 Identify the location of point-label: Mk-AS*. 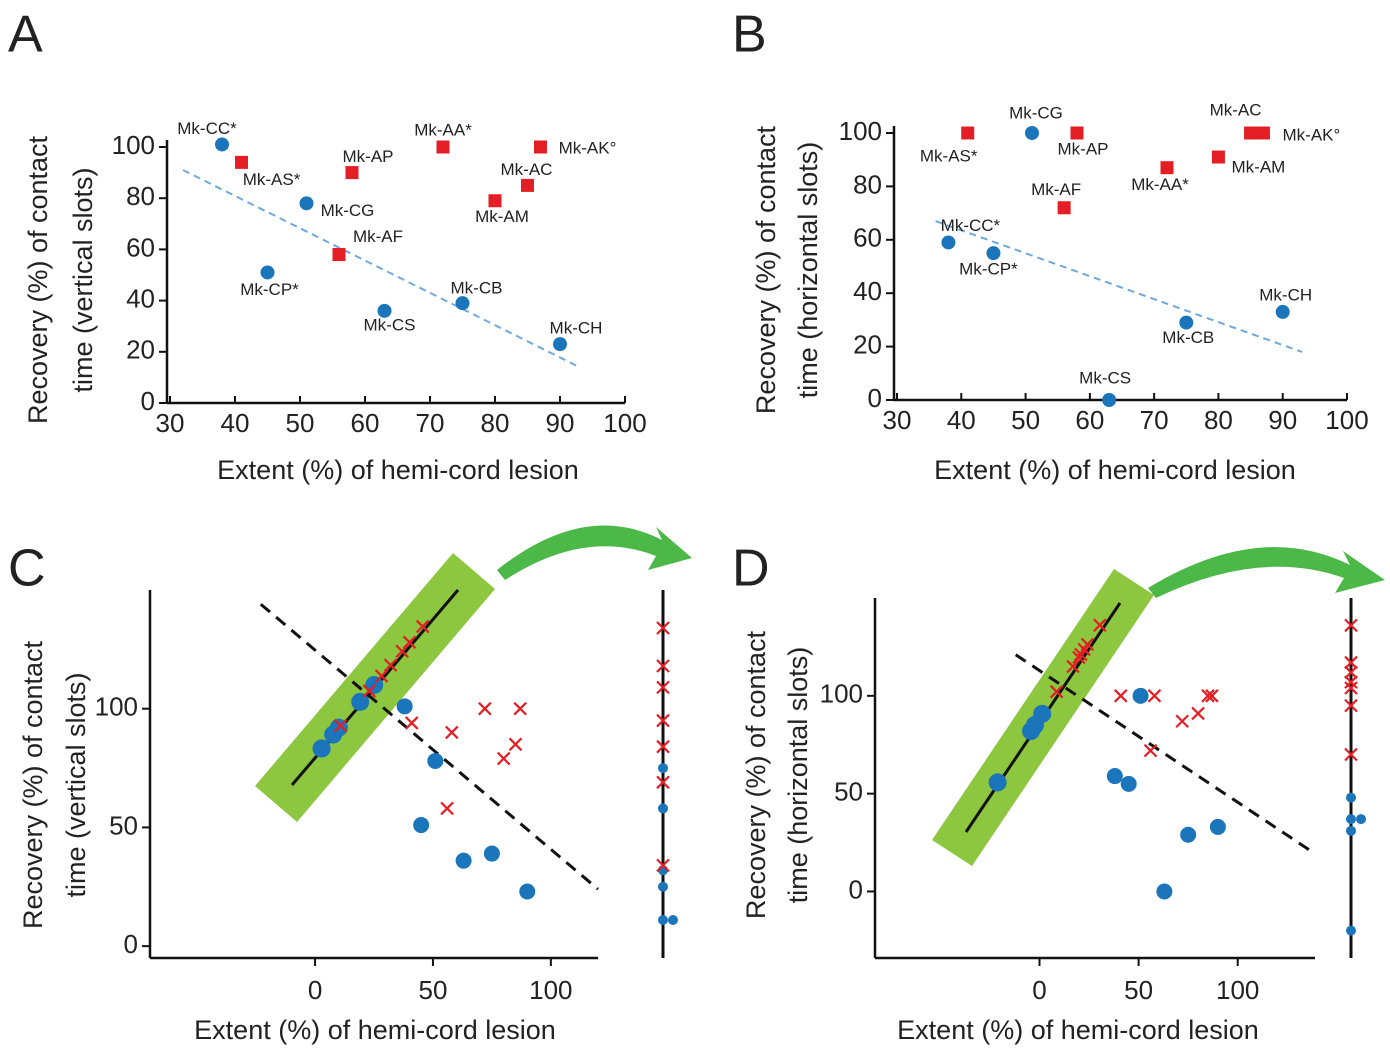
(272, 179).